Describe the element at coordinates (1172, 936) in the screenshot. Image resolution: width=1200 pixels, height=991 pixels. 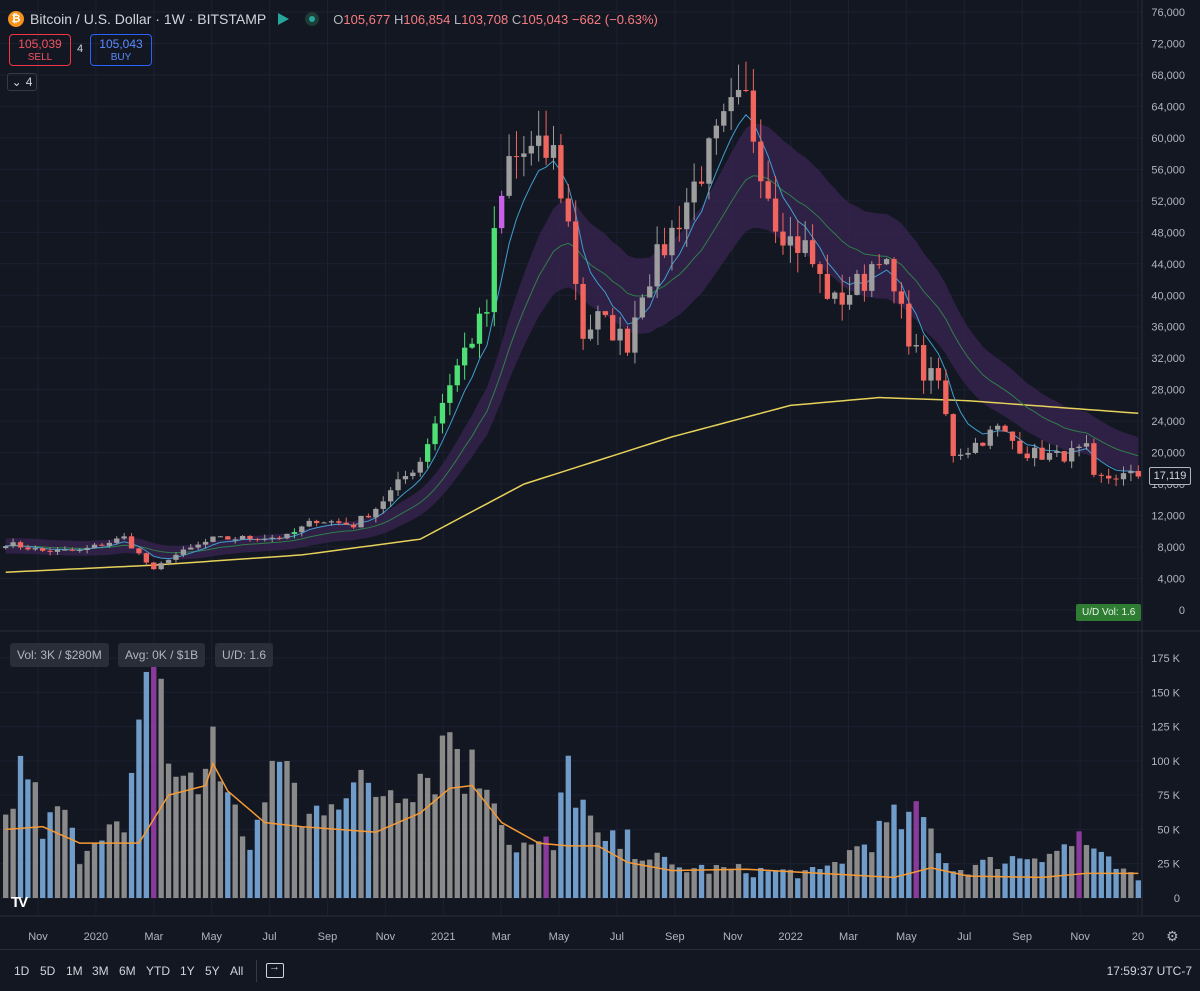
I see `gear-icon: ⚙` at that location.